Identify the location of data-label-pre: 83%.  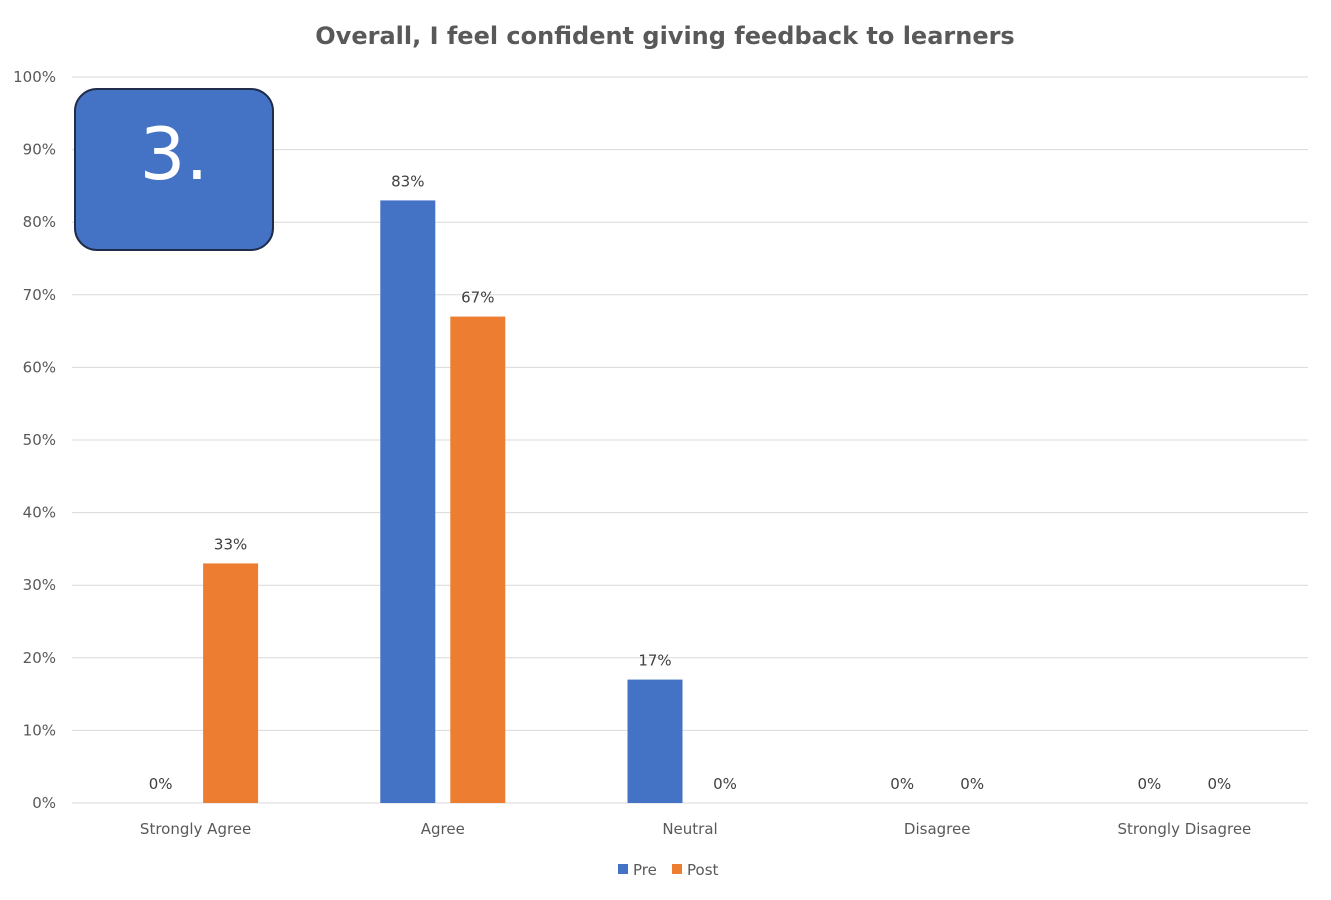
(407, 181).